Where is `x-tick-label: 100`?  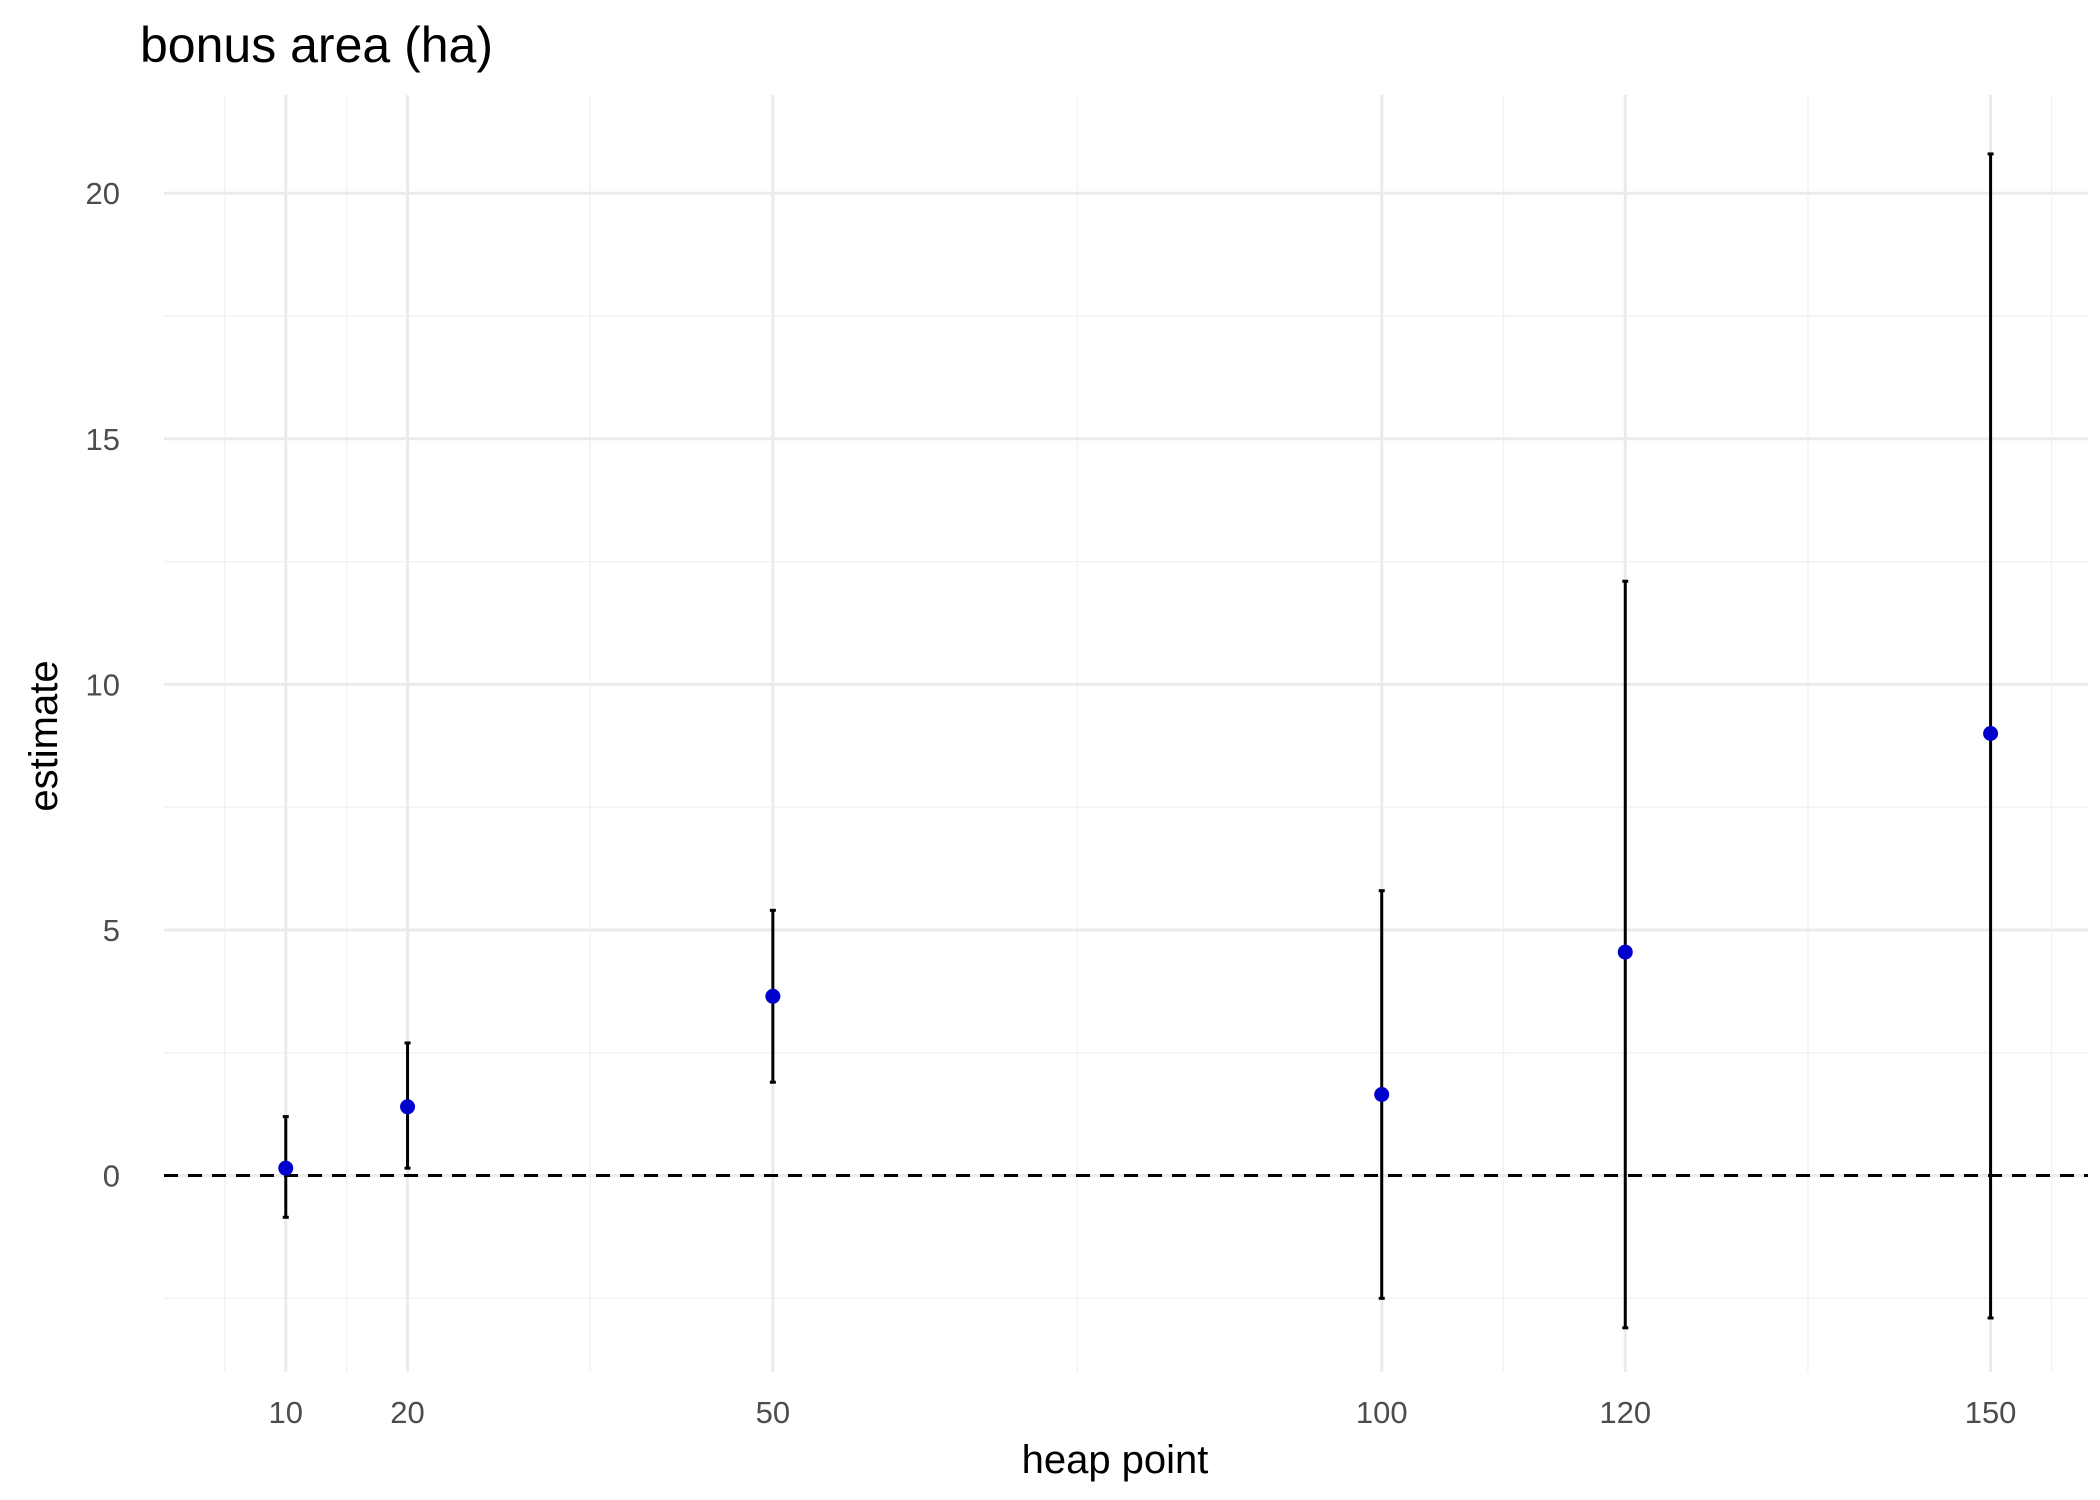 x-tick-label: 100 is located at coordinates (1382, 1412).